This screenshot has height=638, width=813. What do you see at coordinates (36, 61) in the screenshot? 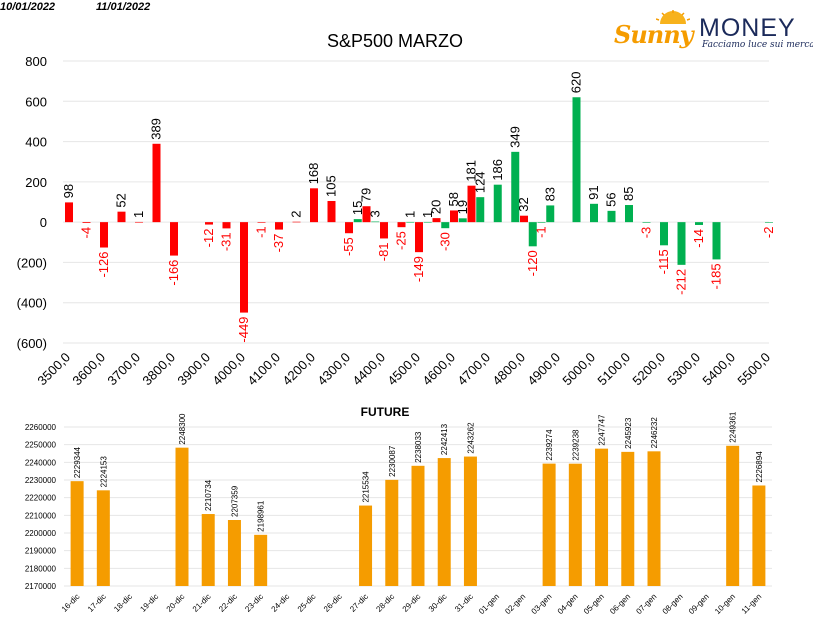
I see `sp500-y-tick-label: 800` at bounding box center [36, 61].